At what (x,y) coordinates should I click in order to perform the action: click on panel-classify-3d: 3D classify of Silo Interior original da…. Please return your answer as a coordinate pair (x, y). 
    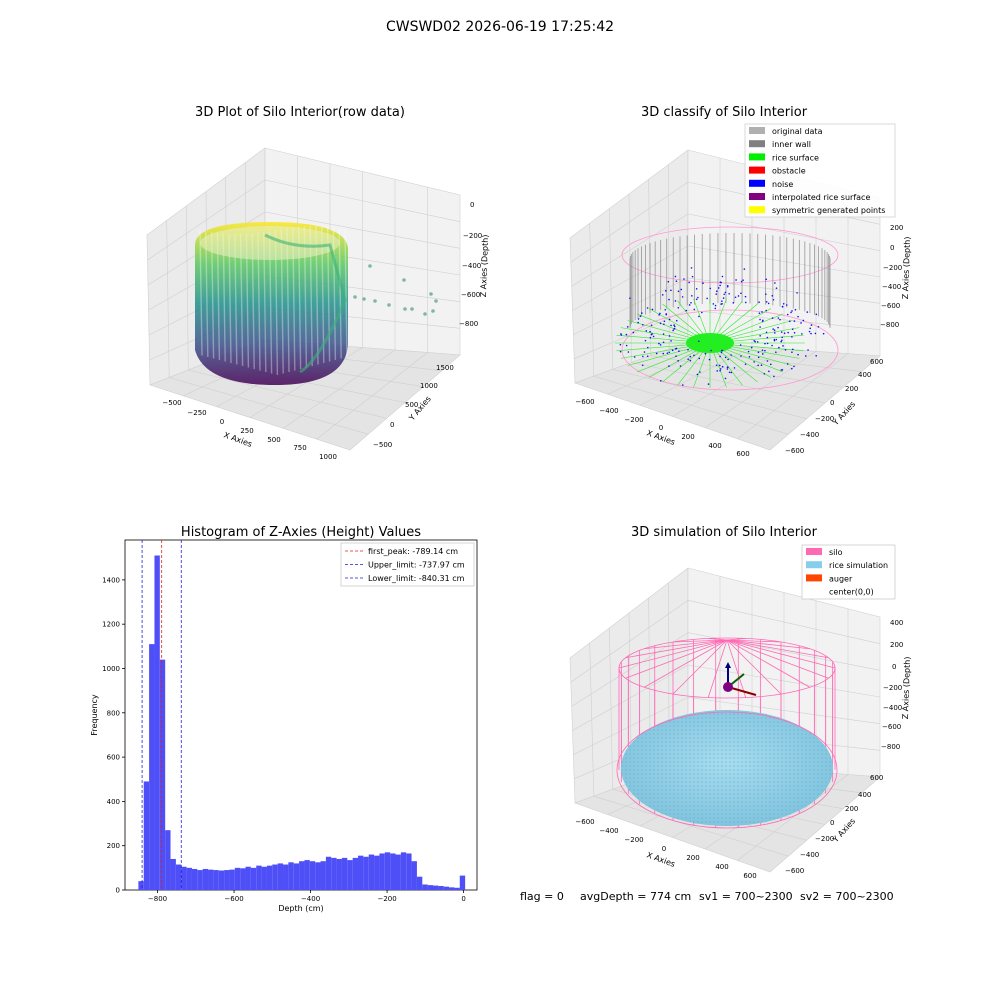
    Looking at the image, I should click on (740, 281).